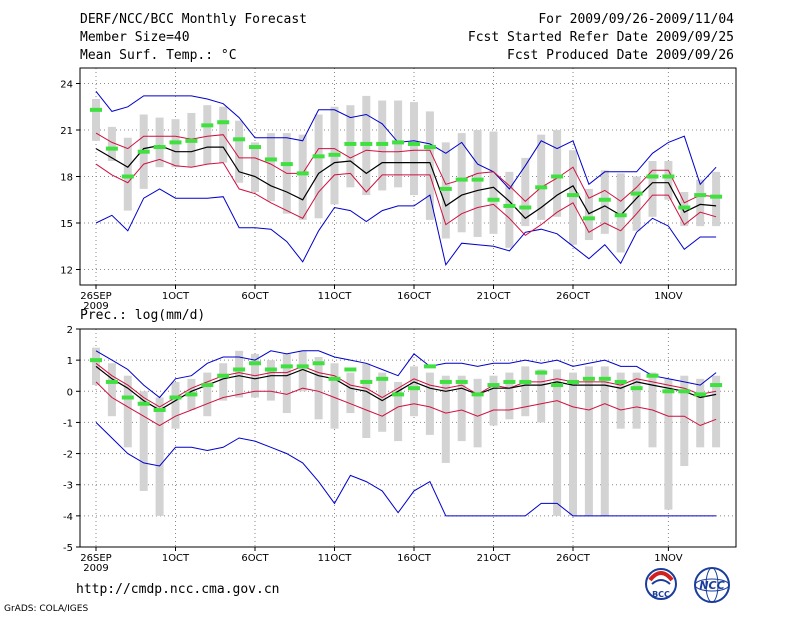  What do you see at coordinates (406, 140) in the screenshot?
I see `temp-max-line` at bounding box center [406, 140].